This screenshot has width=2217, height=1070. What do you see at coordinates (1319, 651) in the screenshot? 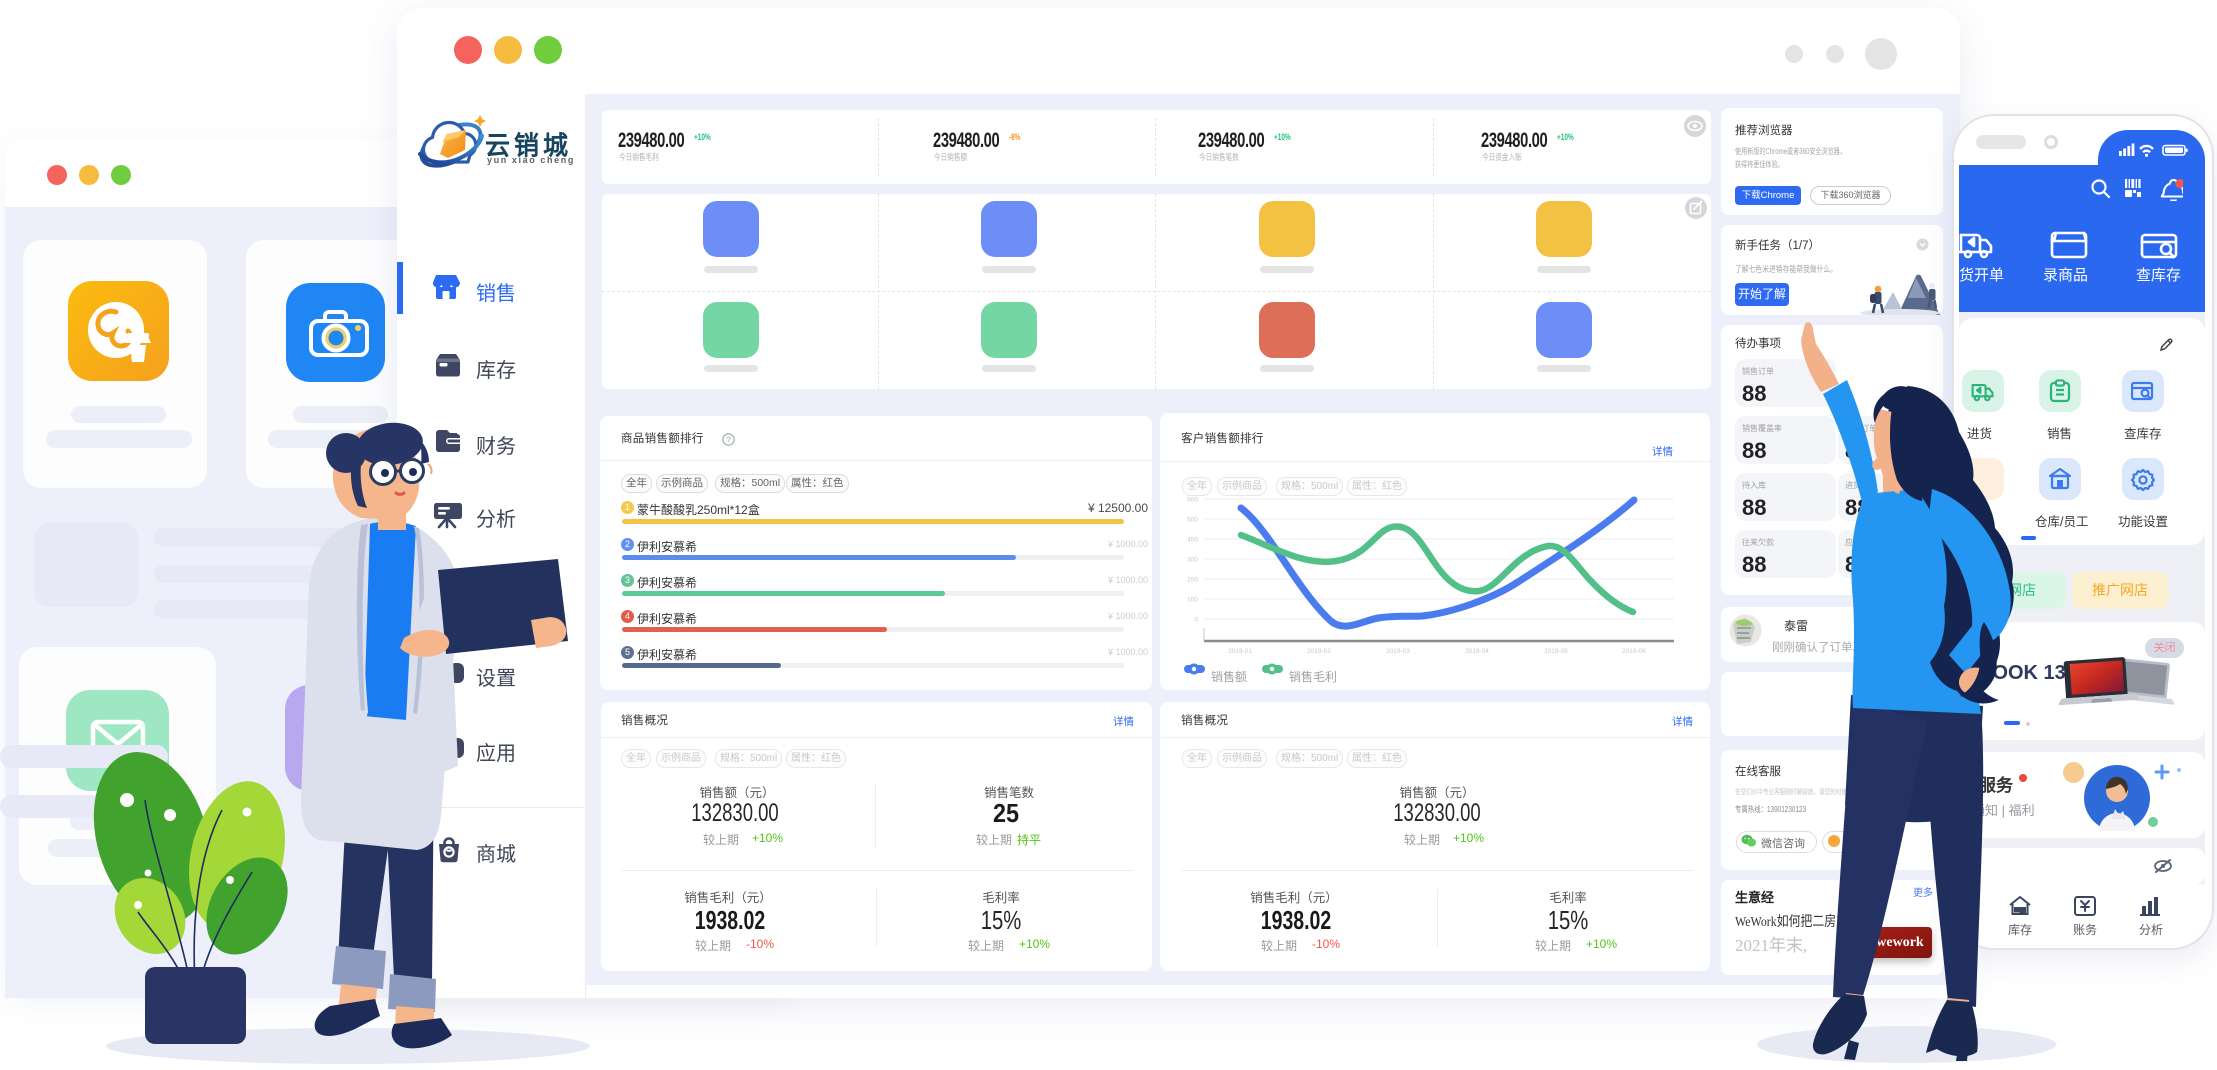
I see `svg-text: 2019-02` at bounding box center [1319, 651].